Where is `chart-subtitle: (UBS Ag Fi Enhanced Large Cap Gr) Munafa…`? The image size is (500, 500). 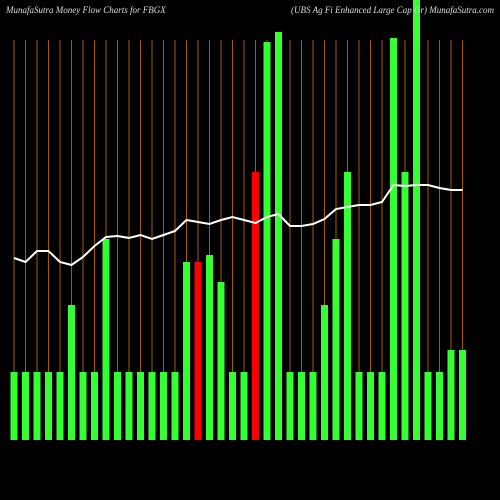 chart-subtitle: (UBS Ag Fi Enhanced Large Cap Gr) Munafa… is located at coordinates (392, 10).